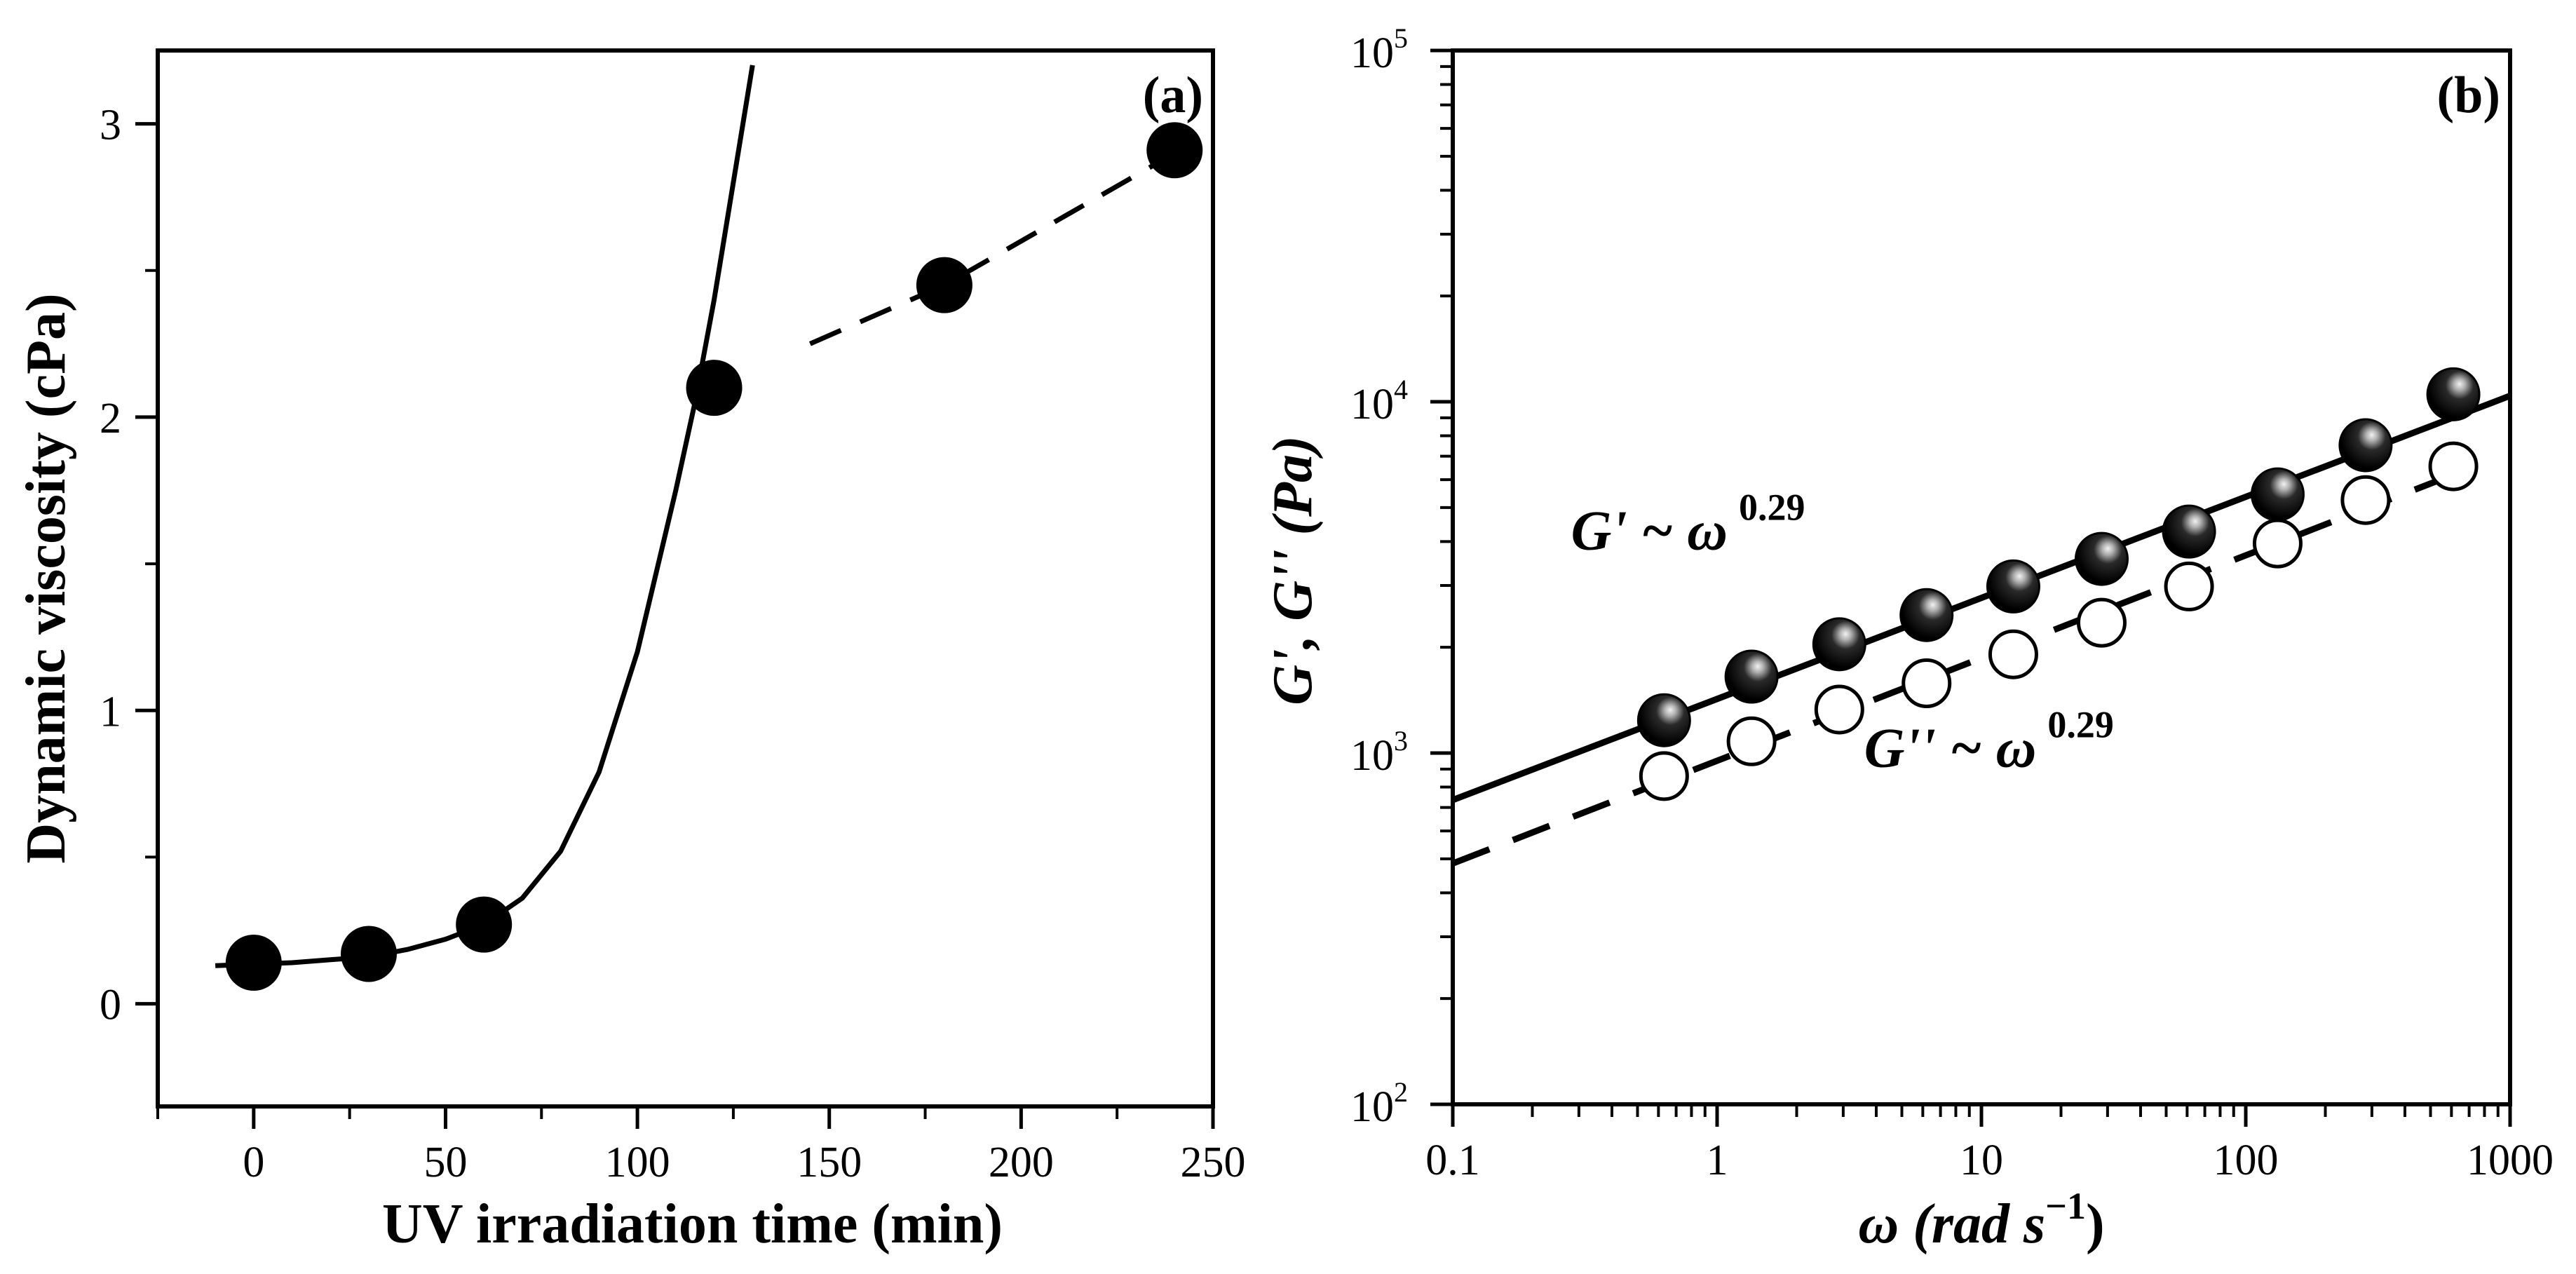 Image resolution: width=2576 pixels, height=1274 pixels. Describe the element at coordinates (485, 516) in the screenshot. I see `panel-a-solid-fit-curve` at that location.